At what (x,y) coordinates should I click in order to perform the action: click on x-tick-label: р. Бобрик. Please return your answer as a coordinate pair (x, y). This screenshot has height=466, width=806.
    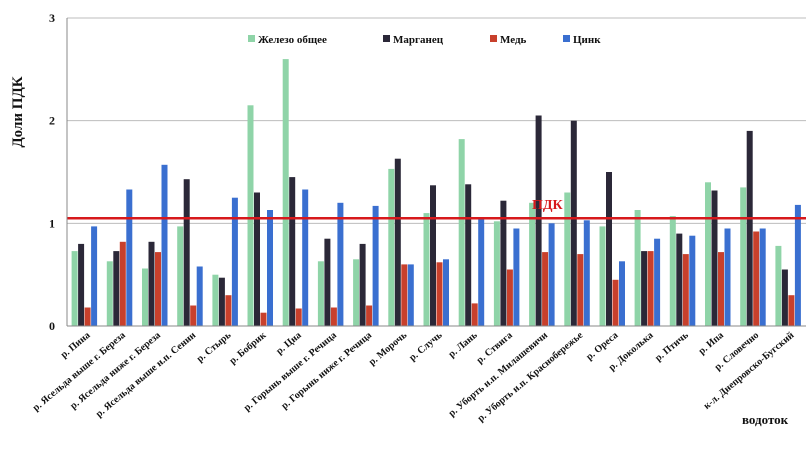
    Looking at the image, I should click on (247, 348).